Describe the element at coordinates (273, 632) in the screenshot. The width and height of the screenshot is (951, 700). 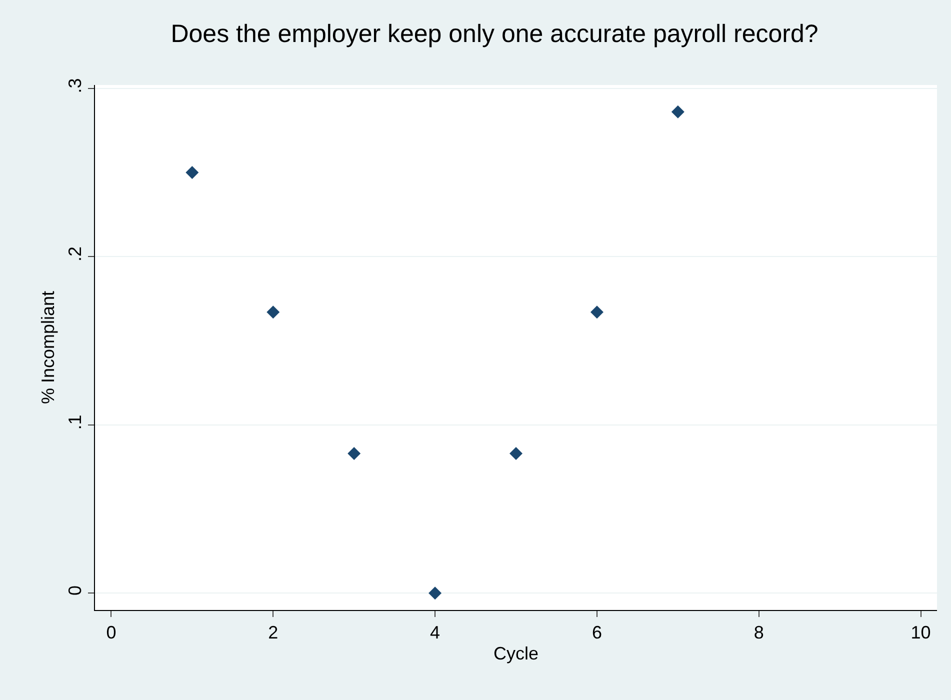
I see `x-tick-label: 2` at that location.